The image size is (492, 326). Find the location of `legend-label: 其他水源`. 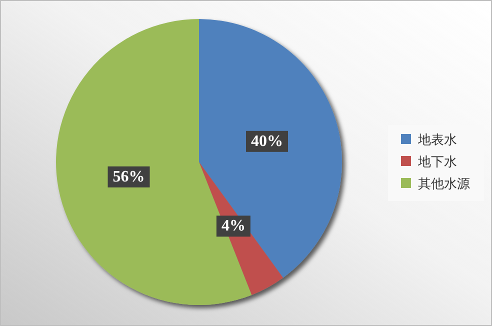

legend-label: 其他水源 is located at coordinates (444, 184).